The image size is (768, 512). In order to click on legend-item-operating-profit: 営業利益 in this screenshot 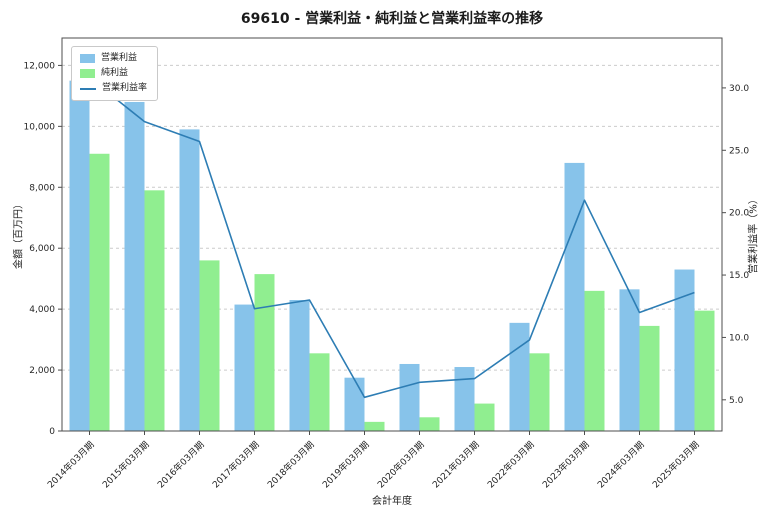, I will do `click(113, 58)`.